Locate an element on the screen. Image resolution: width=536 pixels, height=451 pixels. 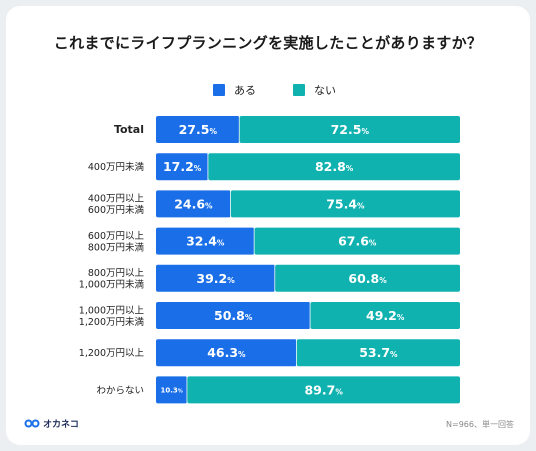
legend-label-nai: ない is located at coordinates (325, 90).